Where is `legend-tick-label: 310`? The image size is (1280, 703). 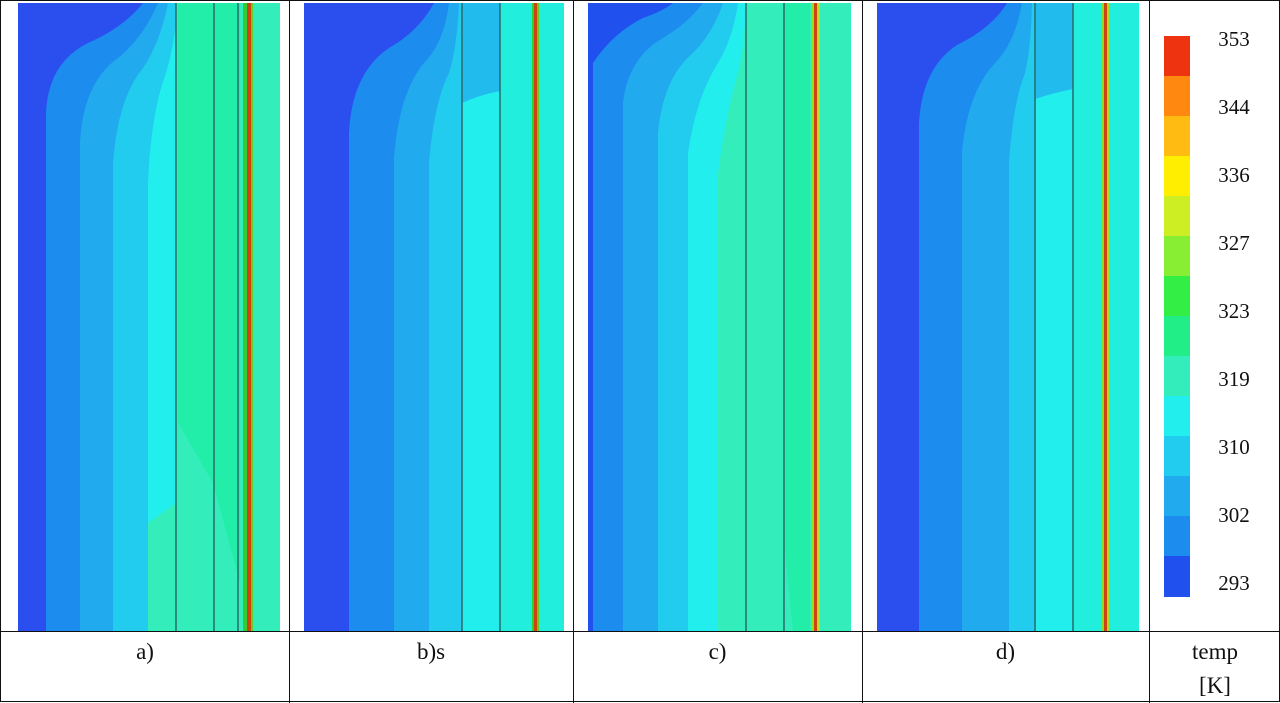
legend-tick-label: 310 is located at coordinates (1234, 447).